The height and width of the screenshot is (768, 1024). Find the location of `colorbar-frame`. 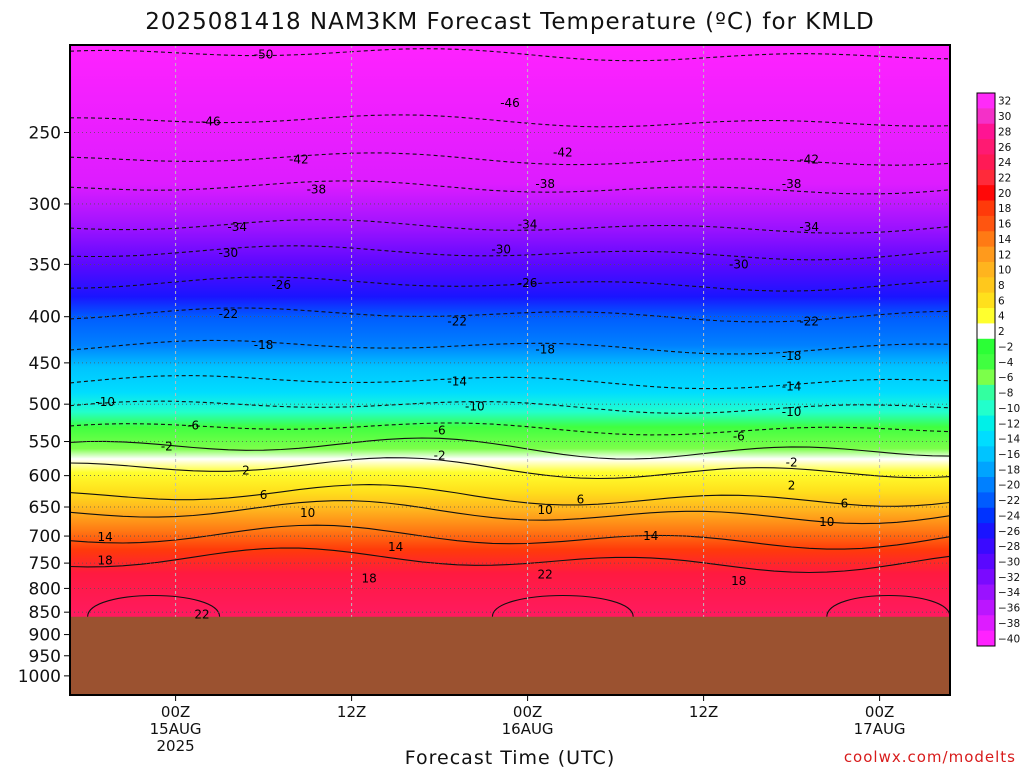

colorbar-frame is located at coordinates (986, 369).